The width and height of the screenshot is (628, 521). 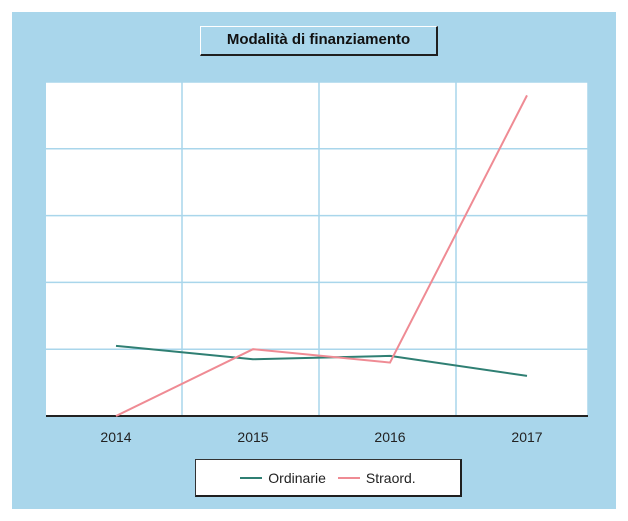 What do you see at coordinates (321, 360) in the screenshot?
I see `series-line-ordinarie` at bounding box center [321, 360].